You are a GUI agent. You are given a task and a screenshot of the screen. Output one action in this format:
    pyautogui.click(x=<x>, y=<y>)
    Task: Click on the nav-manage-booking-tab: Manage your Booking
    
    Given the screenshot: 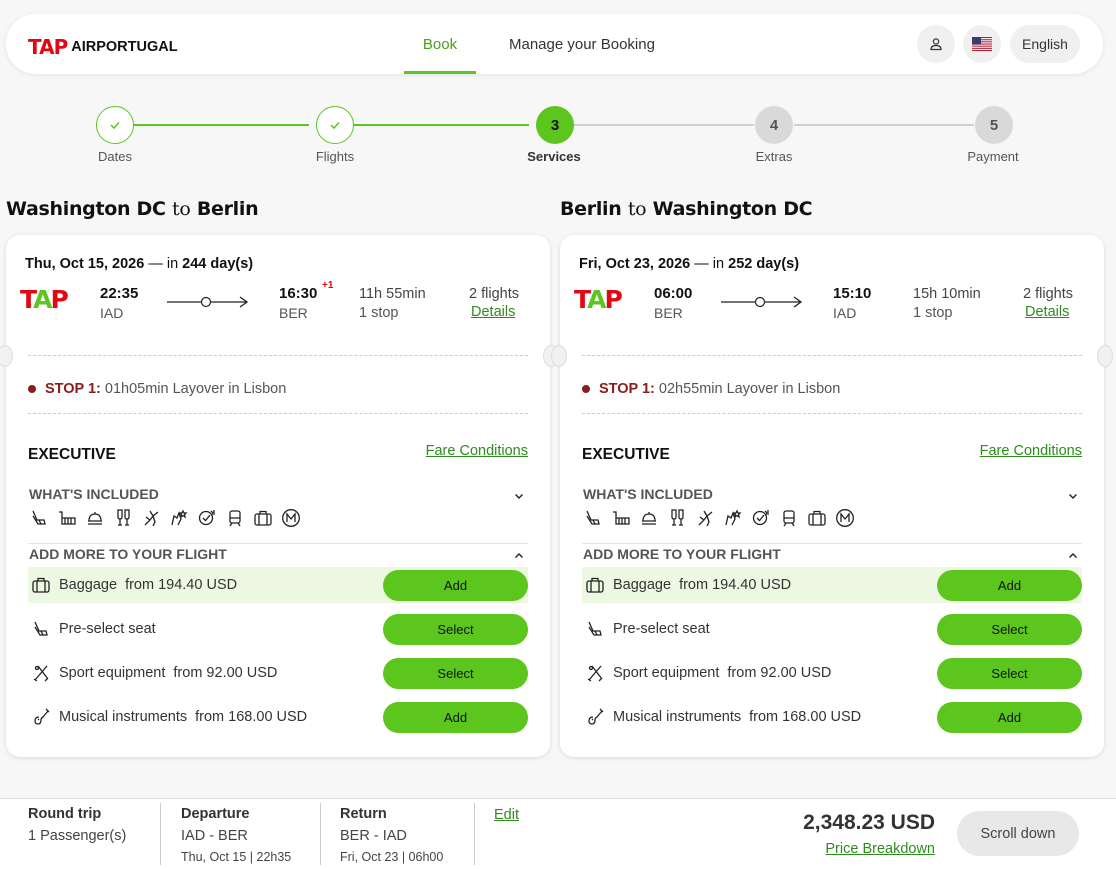 What is the action you would take?
    pyautogui.click(x=582, y=44)
    